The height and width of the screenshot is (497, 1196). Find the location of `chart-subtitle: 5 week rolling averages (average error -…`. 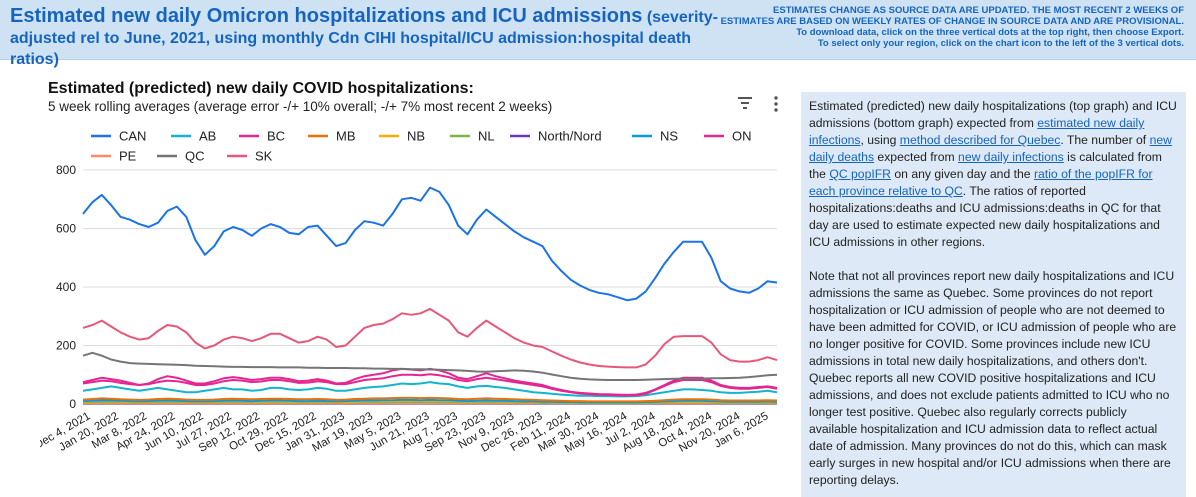

chart-subtitle: 5 week rolling averages (average error -… is located at coordinates (300, 106).